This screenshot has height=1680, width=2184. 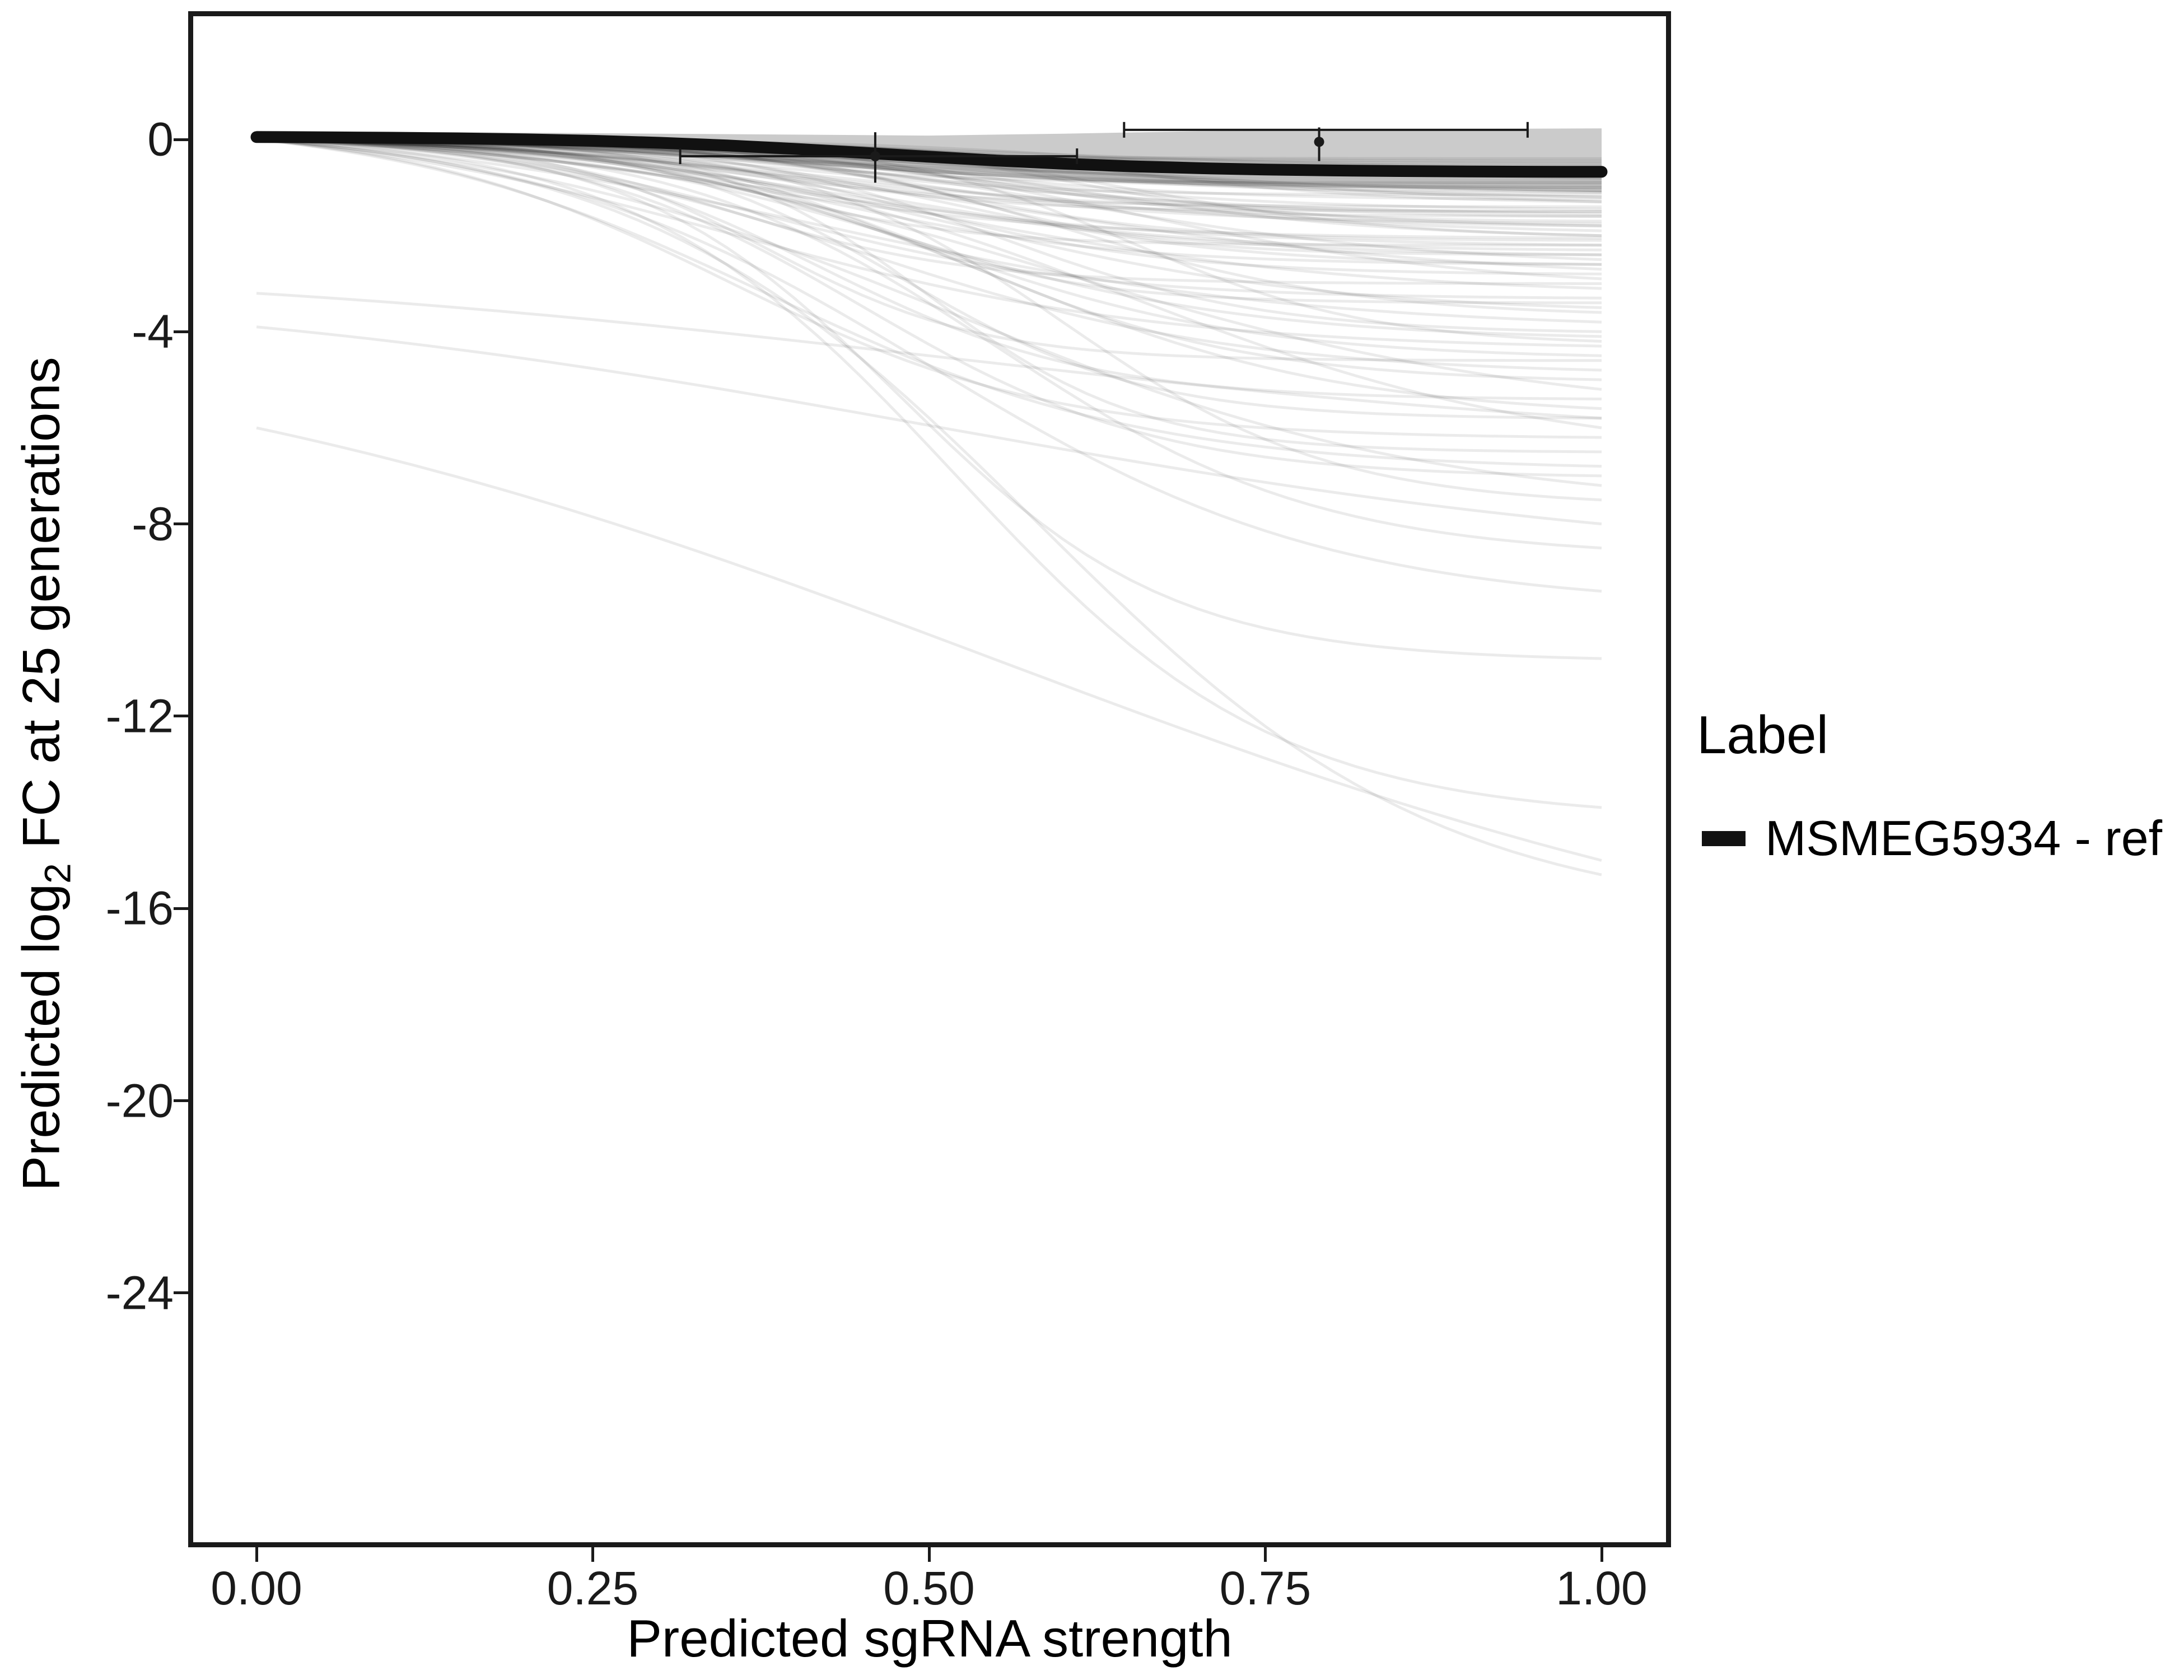 What do you see at coordinates (1763, 735) in the screenshot?
I see `legend-title: Label` at bounding box center [1763, 735].